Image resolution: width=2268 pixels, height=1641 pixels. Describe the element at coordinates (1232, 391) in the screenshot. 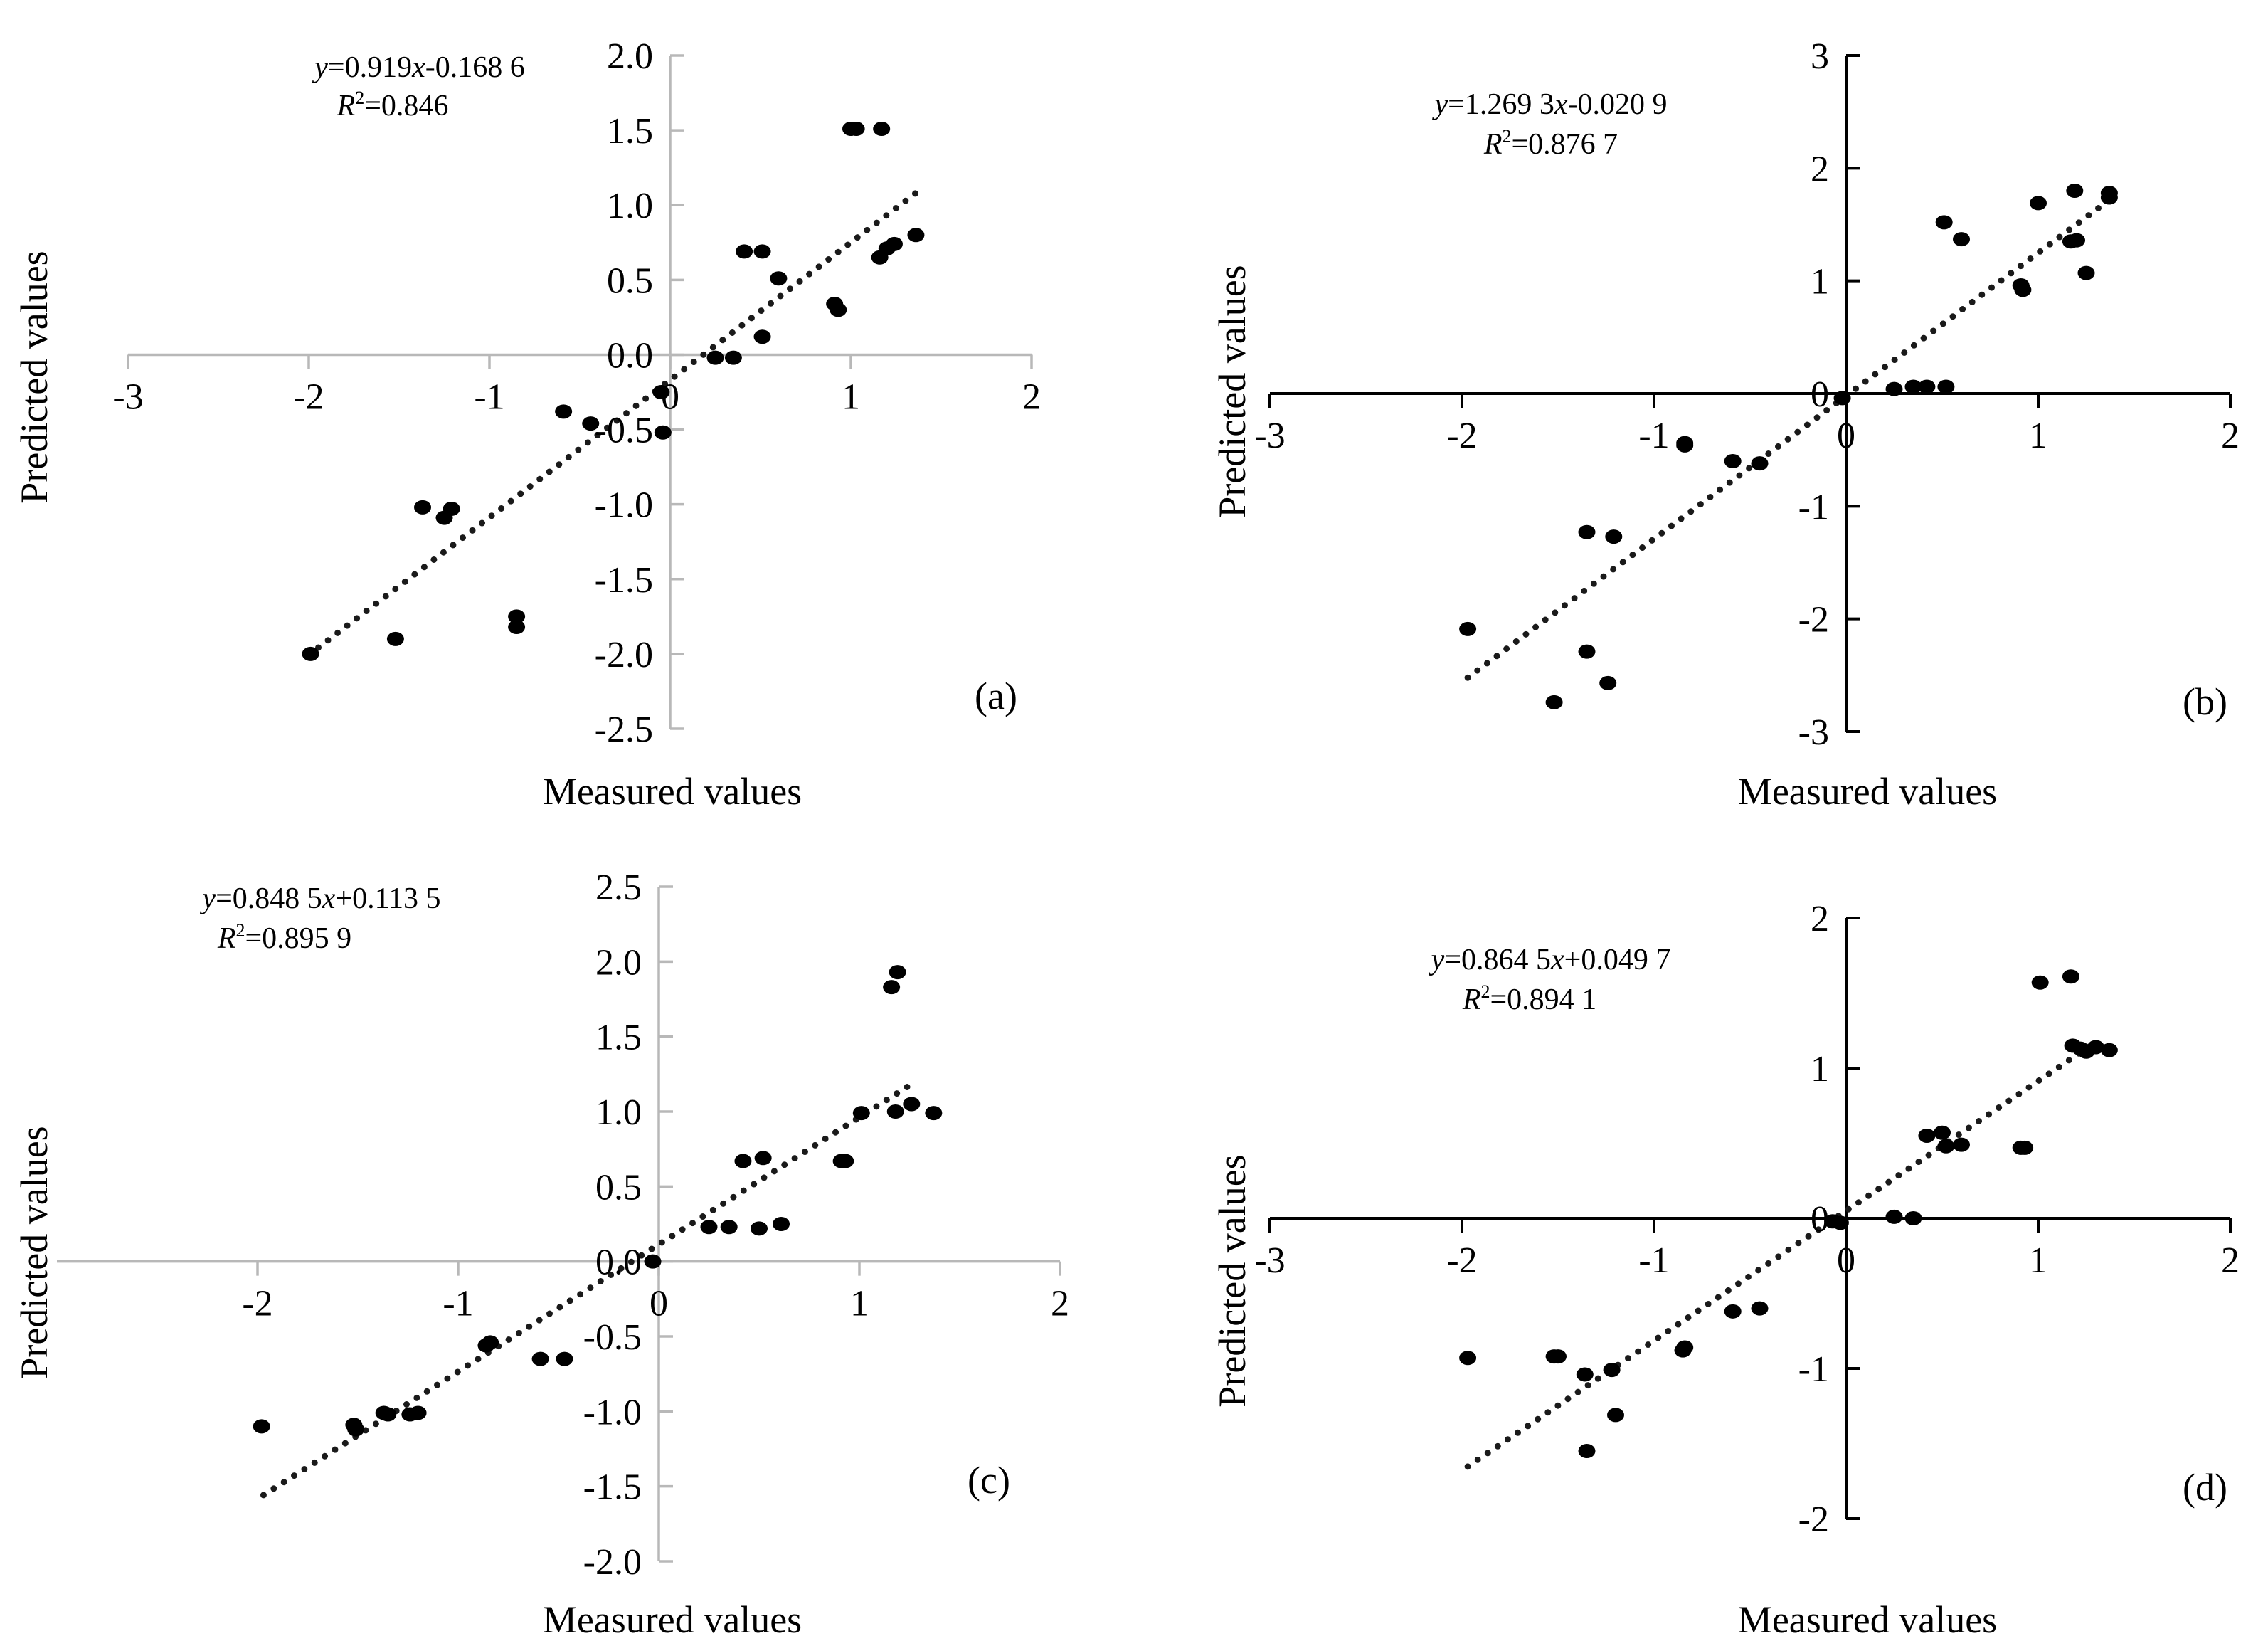

I see `panel-b-ylabel: Predicted values` at that location.